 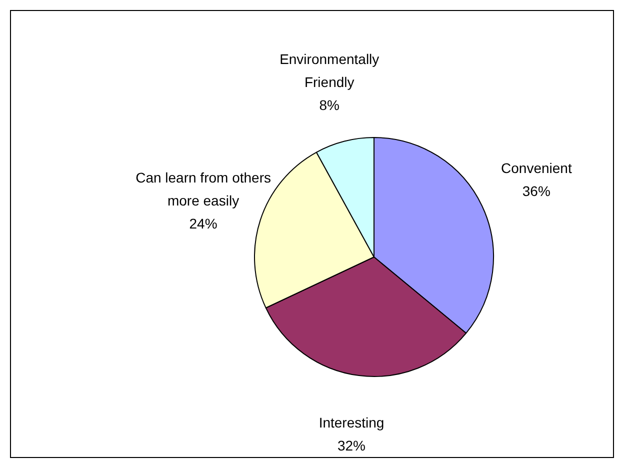 I want to click on data-label: 24%, so click(x=203, y=223).